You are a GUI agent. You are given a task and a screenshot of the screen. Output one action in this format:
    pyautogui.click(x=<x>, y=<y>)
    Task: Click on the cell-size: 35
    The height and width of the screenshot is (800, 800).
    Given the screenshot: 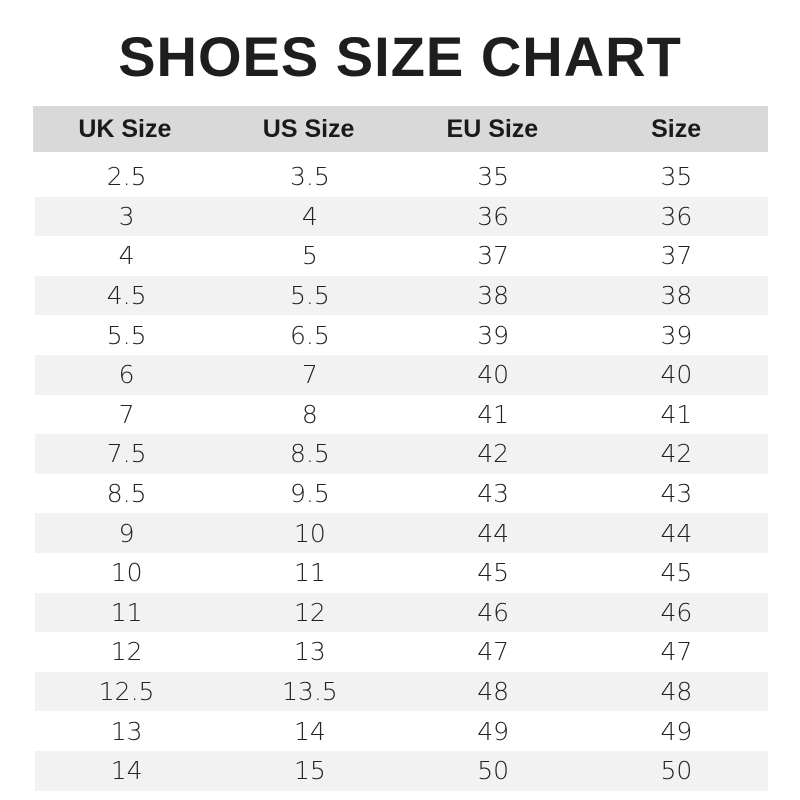 What is the action you would take?
    pyautogui.click(x=676, y=177)
    